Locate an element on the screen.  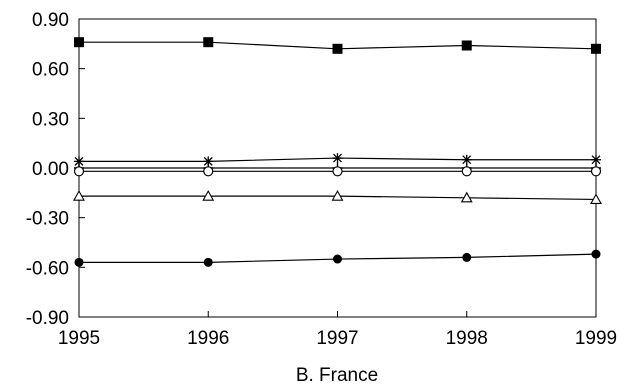
x-axis: 1995 1996 1997 1998 1999 is located at coordinates (337, 330).